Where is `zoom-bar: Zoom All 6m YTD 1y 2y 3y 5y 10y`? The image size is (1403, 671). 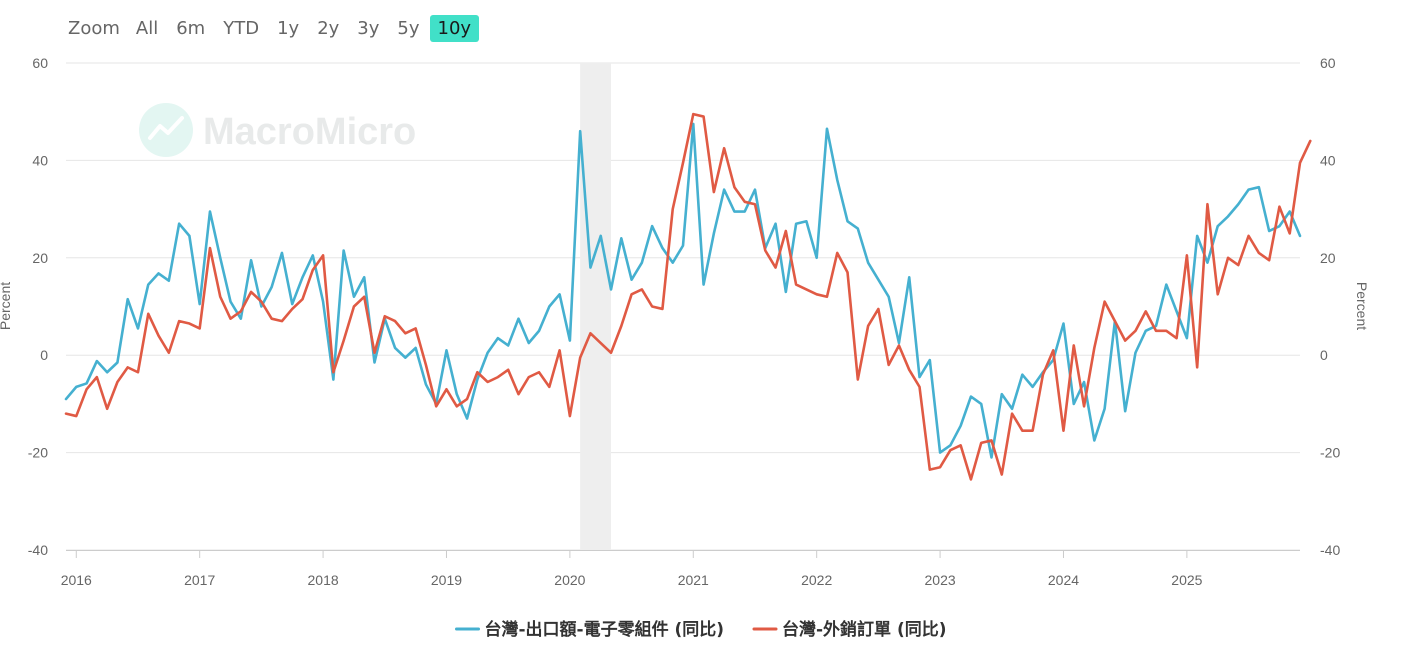
zoom-bar: Zoom All 6m YTD 1y 2y 3y 5y 10y is located at coordinates (270, 28).